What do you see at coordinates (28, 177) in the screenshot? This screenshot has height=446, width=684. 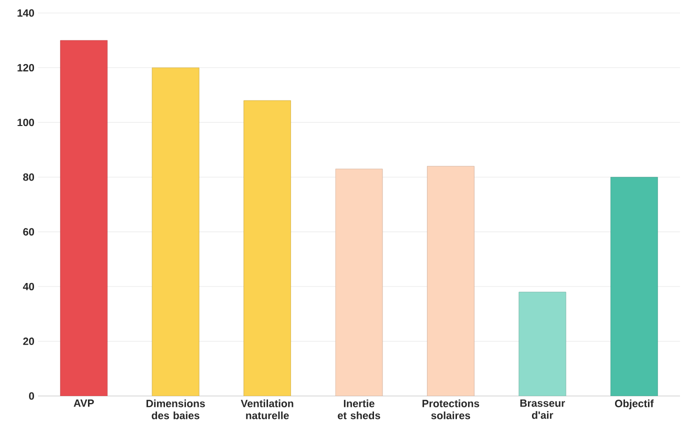 I see `y-tick-label: 80` at bounding box center [28, 177].